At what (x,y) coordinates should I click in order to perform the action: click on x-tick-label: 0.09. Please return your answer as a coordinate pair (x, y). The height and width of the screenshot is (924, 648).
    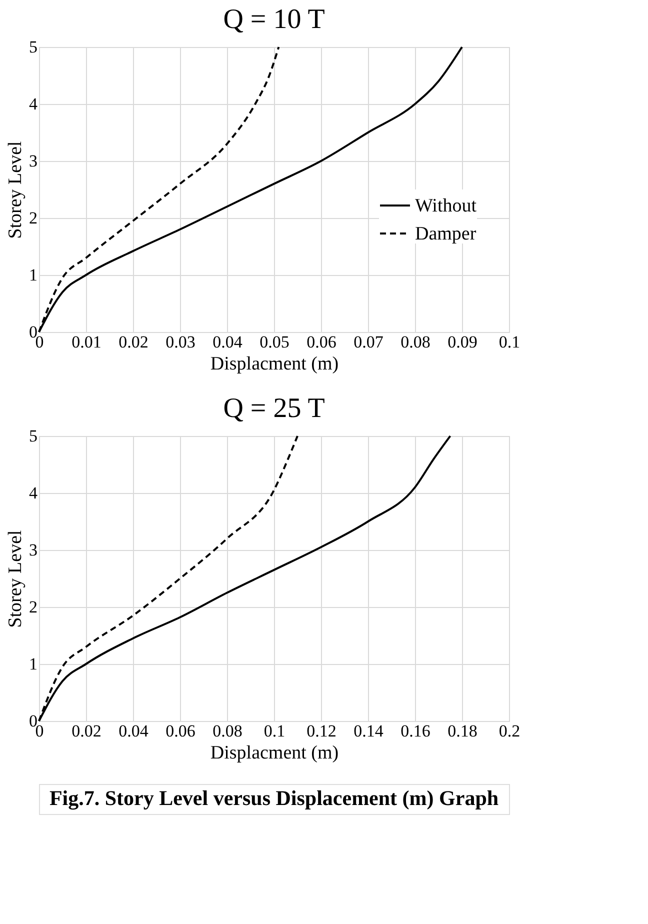
    Looking at the image, I should click on (463, 342).